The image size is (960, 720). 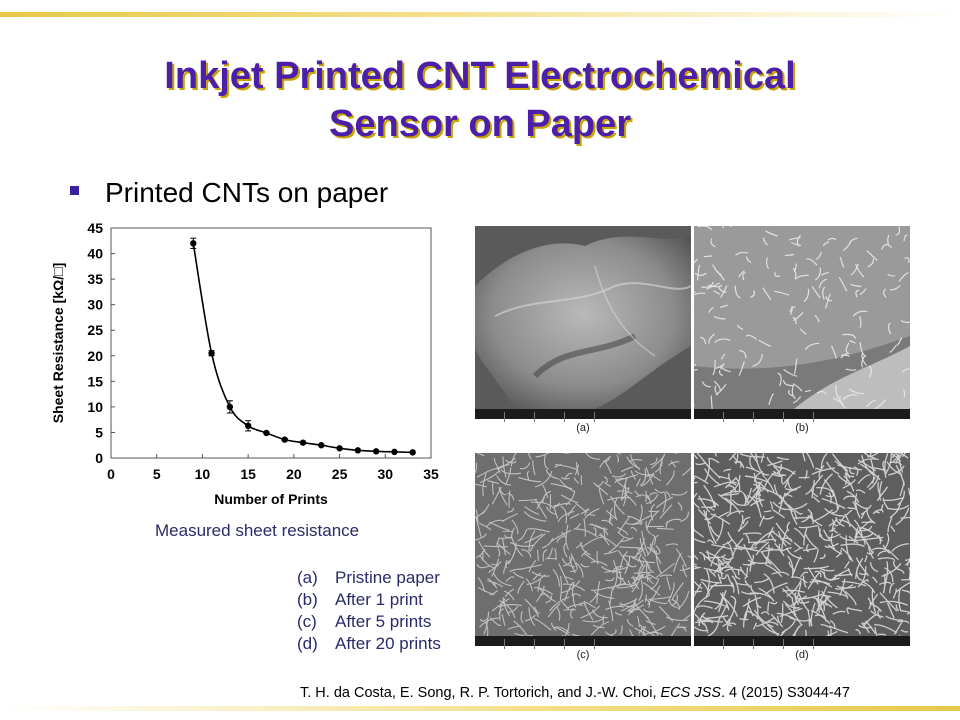 What do you see at coordinates (307, 577) in the screenshot?
I see `legend-label: (a)` at bounding box center [307, 577].